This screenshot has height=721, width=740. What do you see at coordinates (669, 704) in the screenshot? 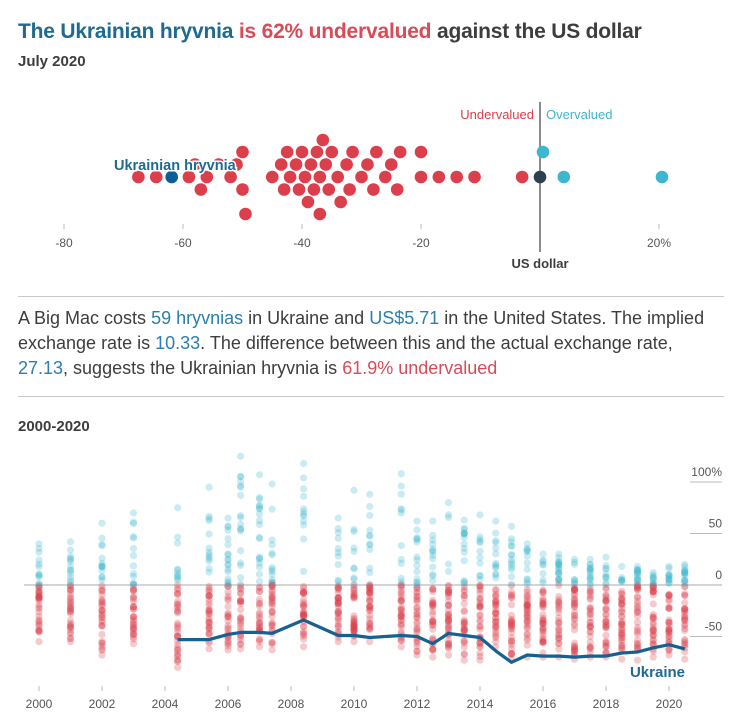
I see `x-tick-label: 2020` at bounding box center [669, 704].